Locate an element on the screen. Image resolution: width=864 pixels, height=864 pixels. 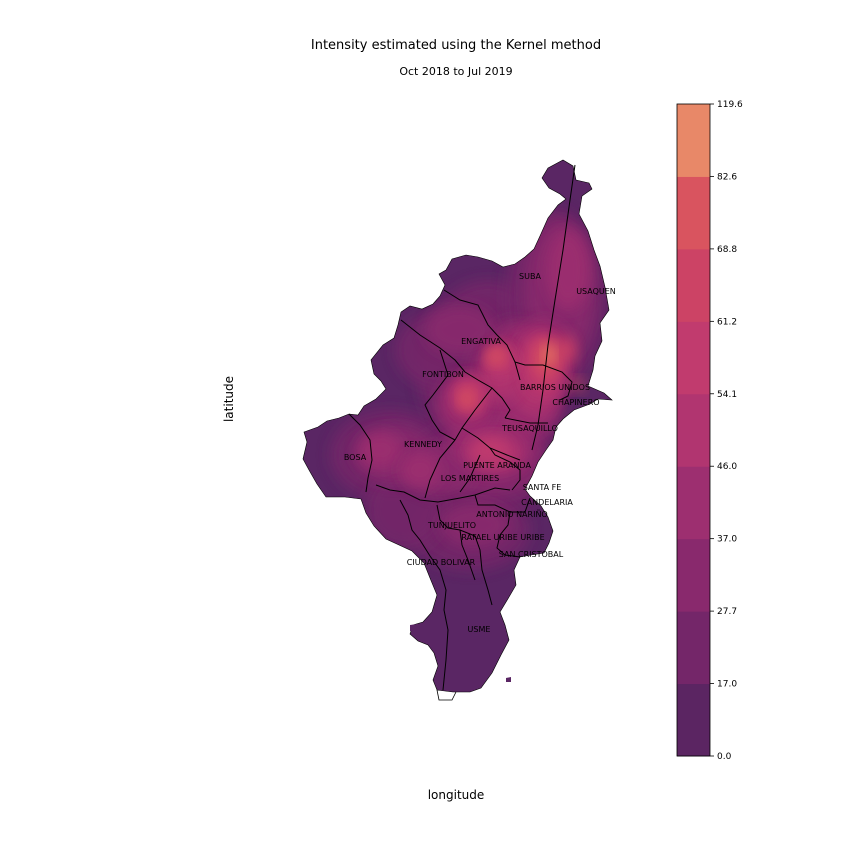
district-label: ANTONIO NARIÑO is located at coordinates (511, 514).